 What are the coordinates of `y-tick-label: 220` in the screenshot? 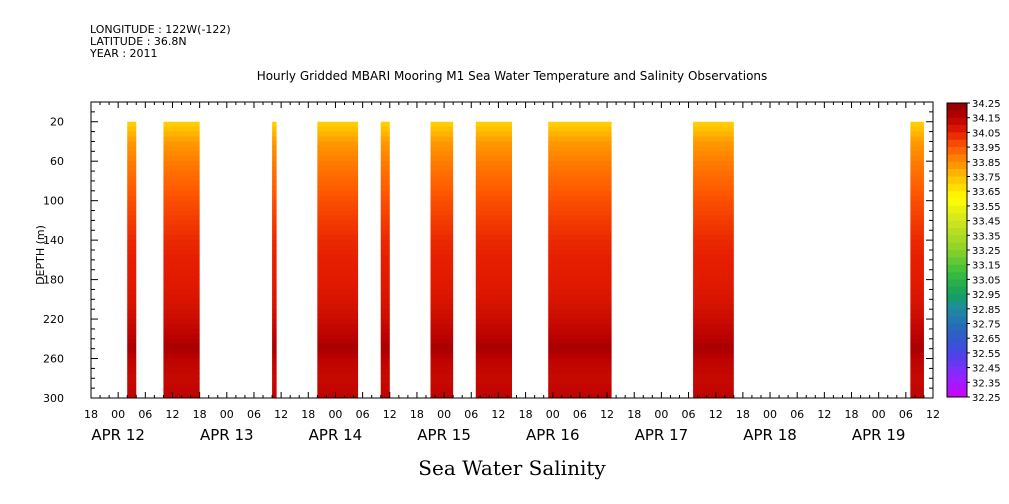 It's located at (53, 319).